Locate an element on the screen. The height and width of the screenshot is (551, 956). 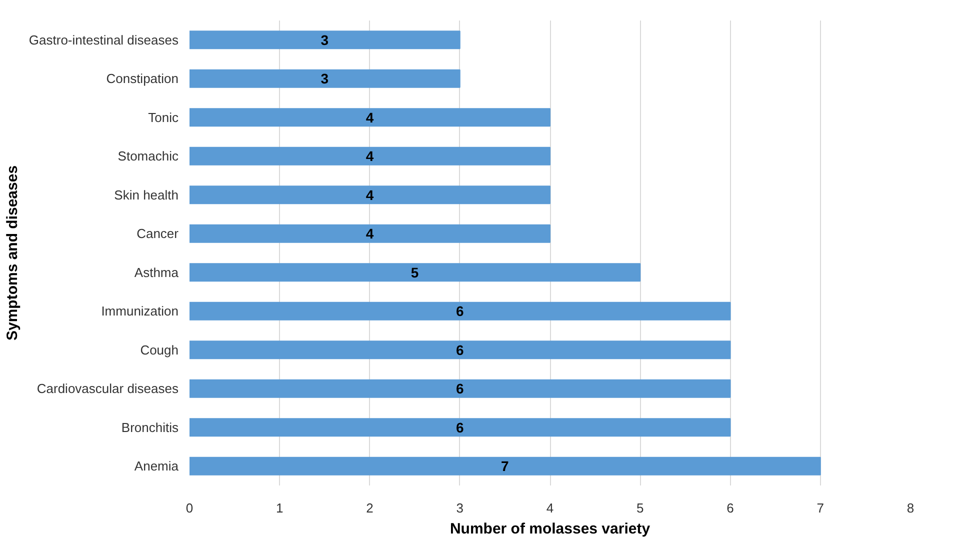
y-tick-label: Asthma is located at coordinates (157, 272).